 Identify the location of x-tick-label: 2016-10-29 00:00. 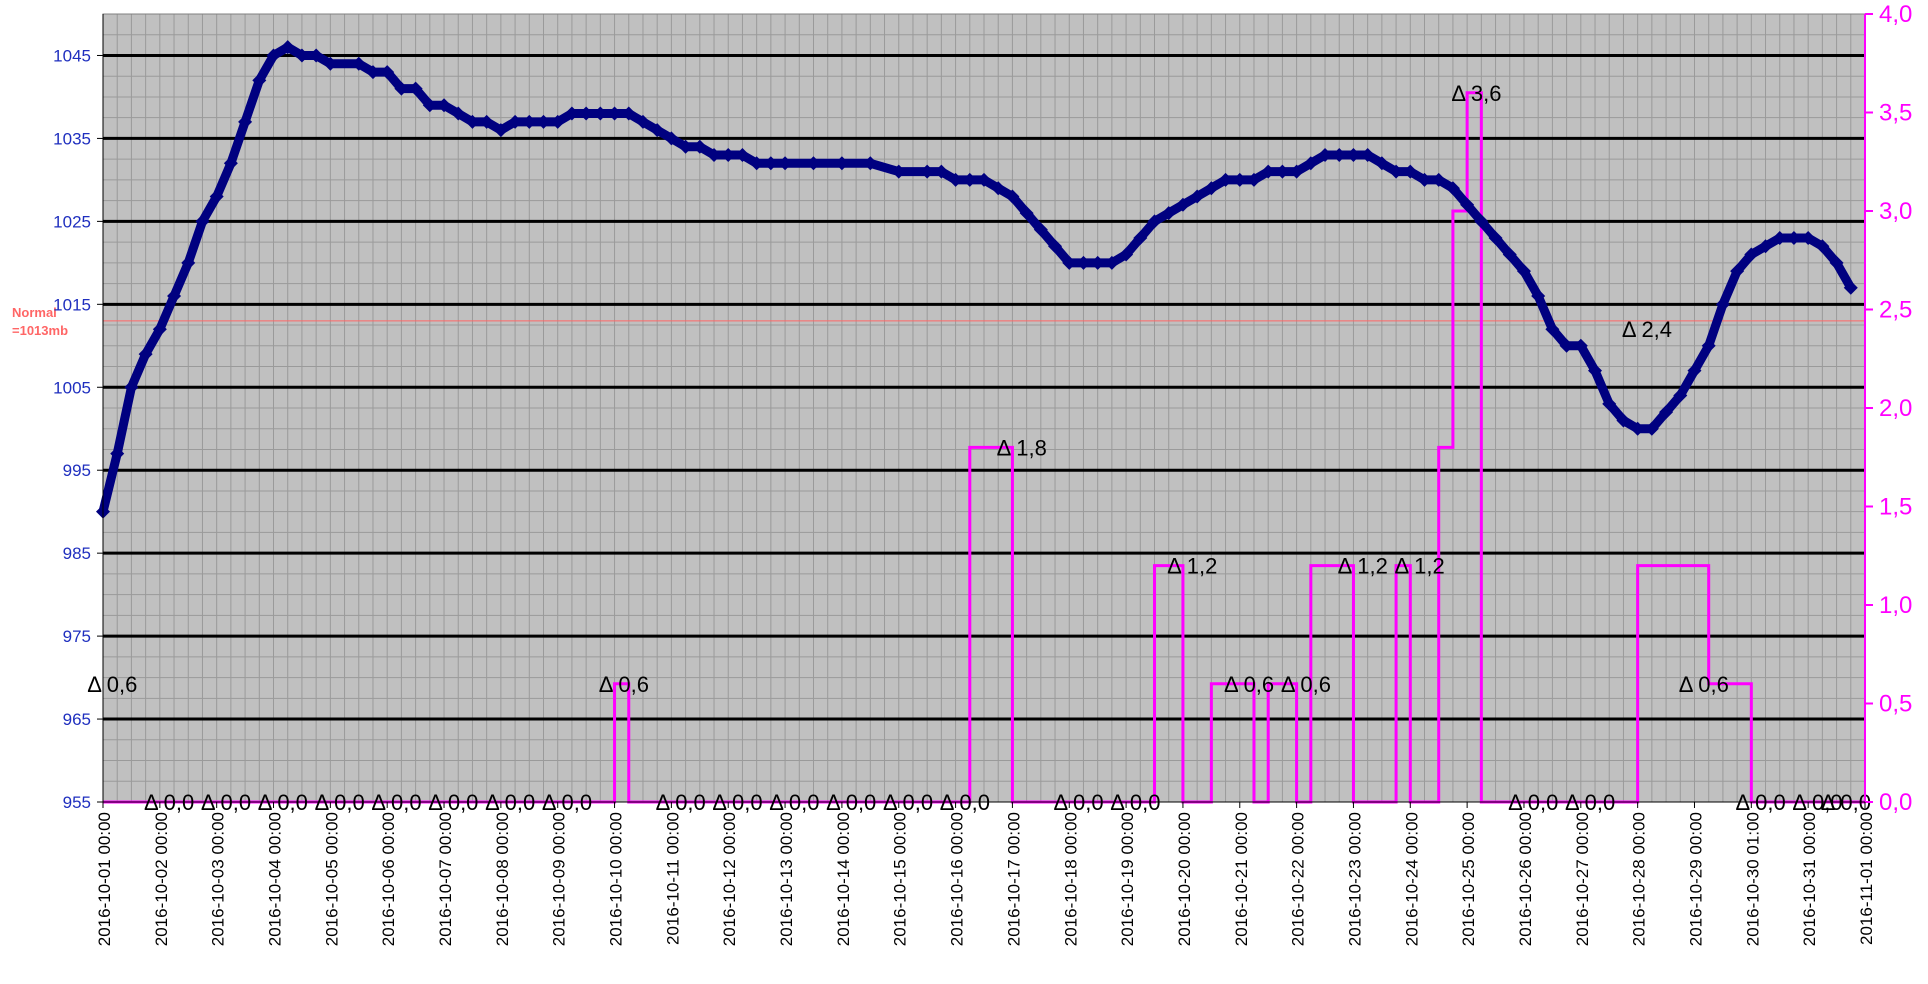
(1695, 879).